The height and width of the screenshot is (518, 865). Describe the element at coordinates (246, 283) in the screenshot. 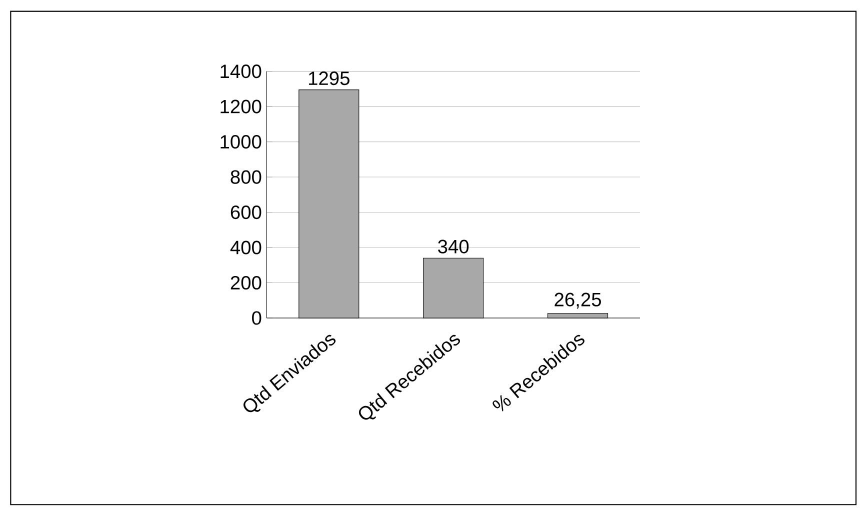

I see `y-tick-label: 200` at that location.